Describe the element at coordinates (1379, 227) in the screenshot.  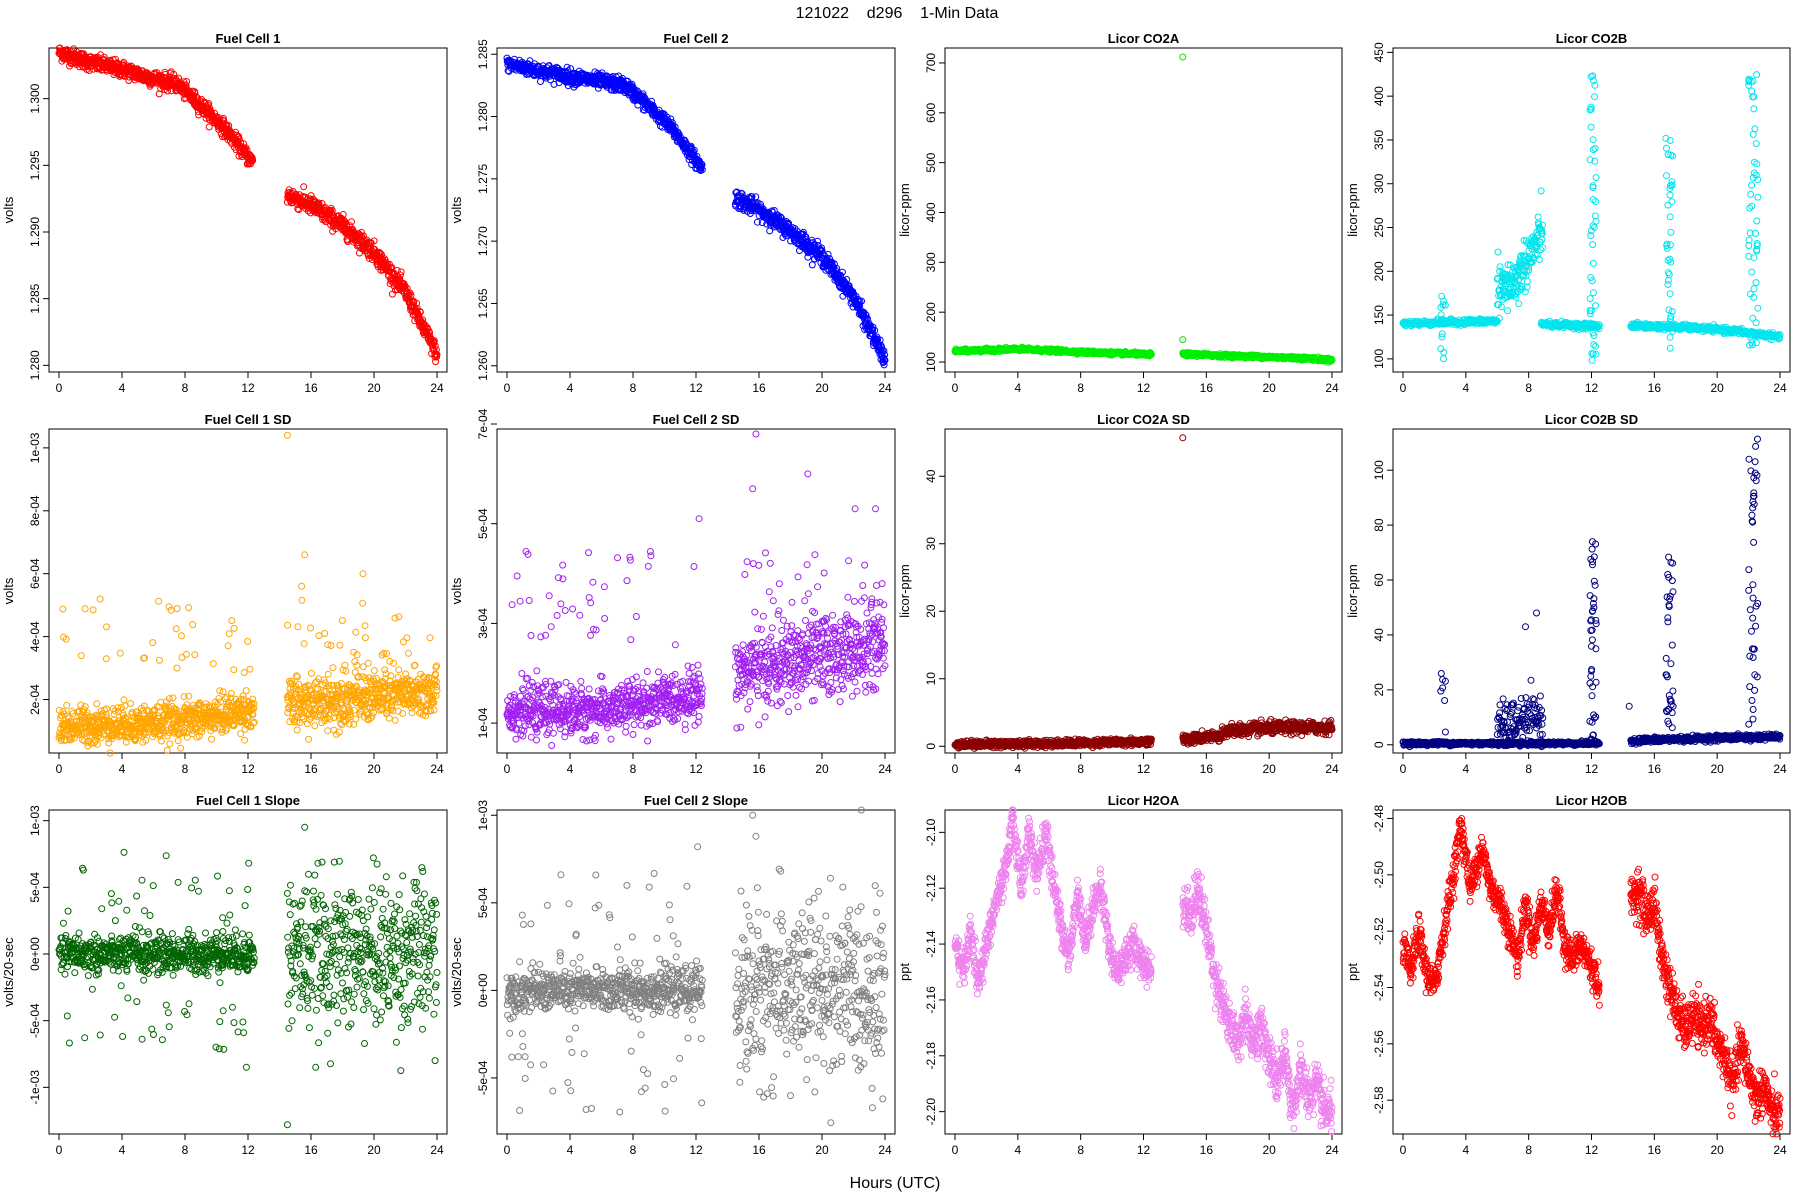
I see `y-tick-label: 250` at that location.